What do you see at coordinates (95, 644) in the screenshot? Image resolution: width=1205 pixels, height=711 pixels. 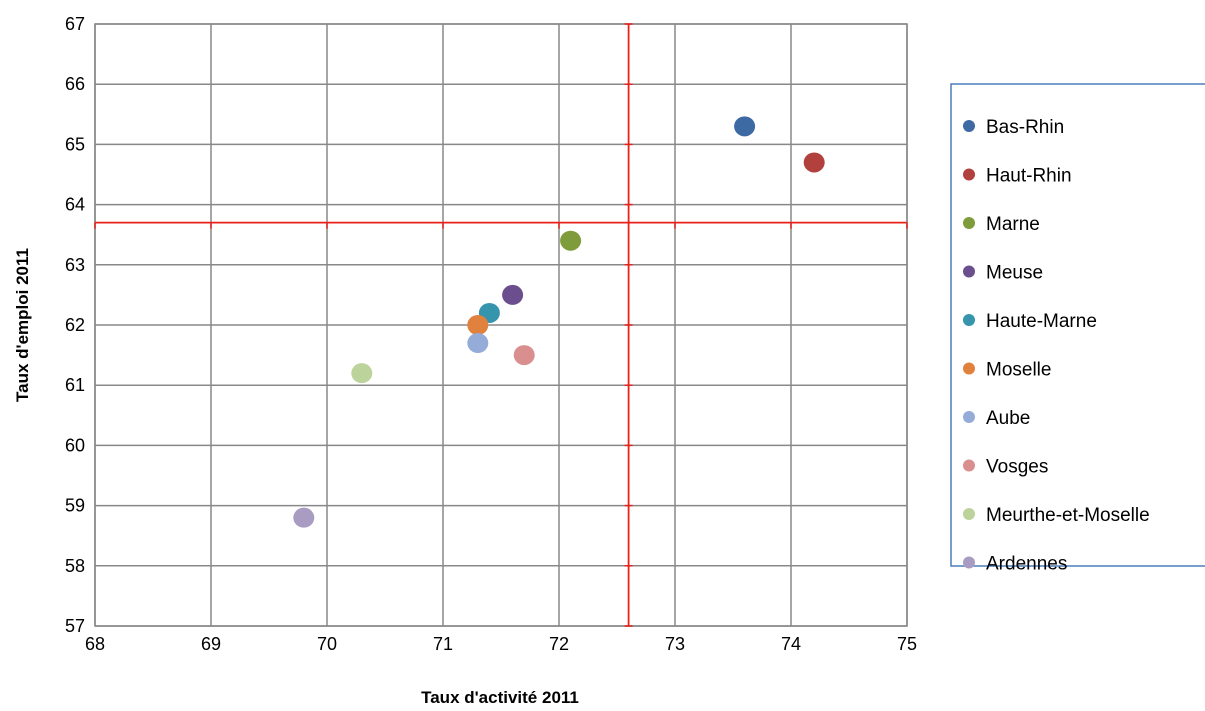 I see `x-tick-label: 68` at bounding box center [95, 644].